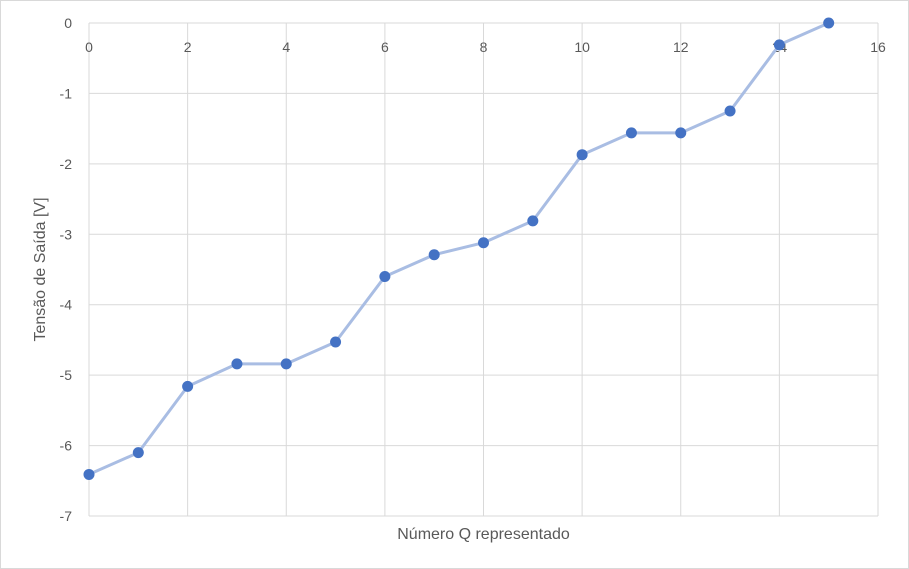 This screenshot has height=569, width=909. What do you see at coordinates (385, 47) in the screenshot?
I see `x-tick-label: 6` at bounding box center [385, 47].